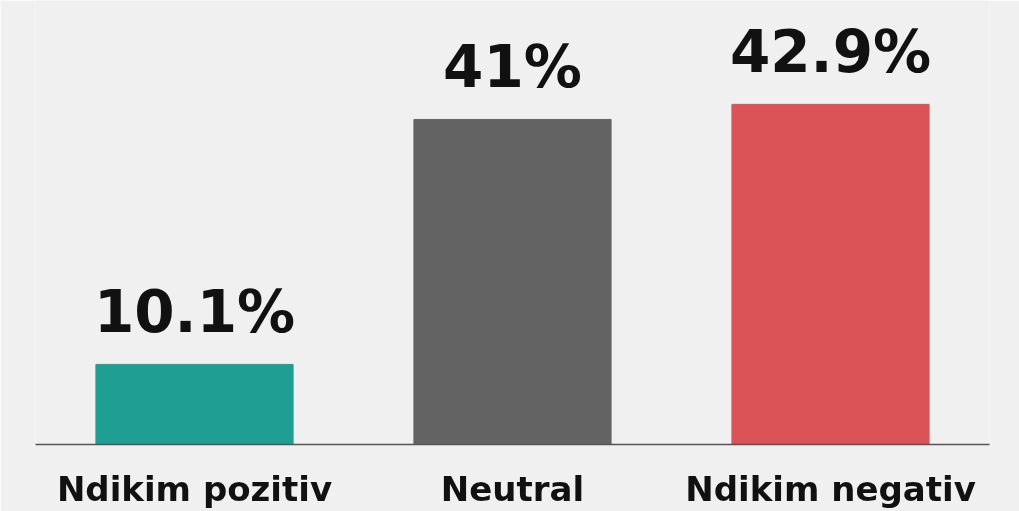 Image resolution: width=1019 pixels, height=511 pixels. Describe the element at coordinates (512, 67) in the screenshot. I see `data-label: 41%` at that location.